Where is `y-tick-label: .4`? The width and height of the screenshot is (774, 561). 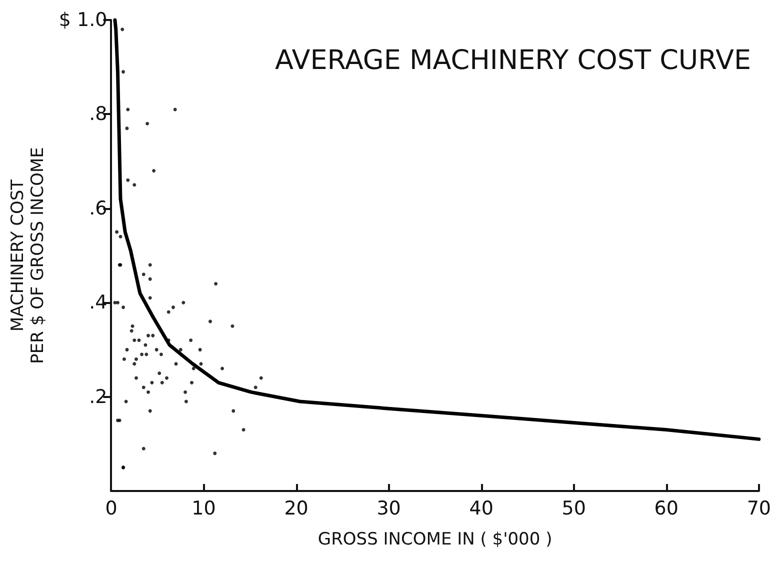
y-tick-label: .4 is located at coordinates (98, 303).